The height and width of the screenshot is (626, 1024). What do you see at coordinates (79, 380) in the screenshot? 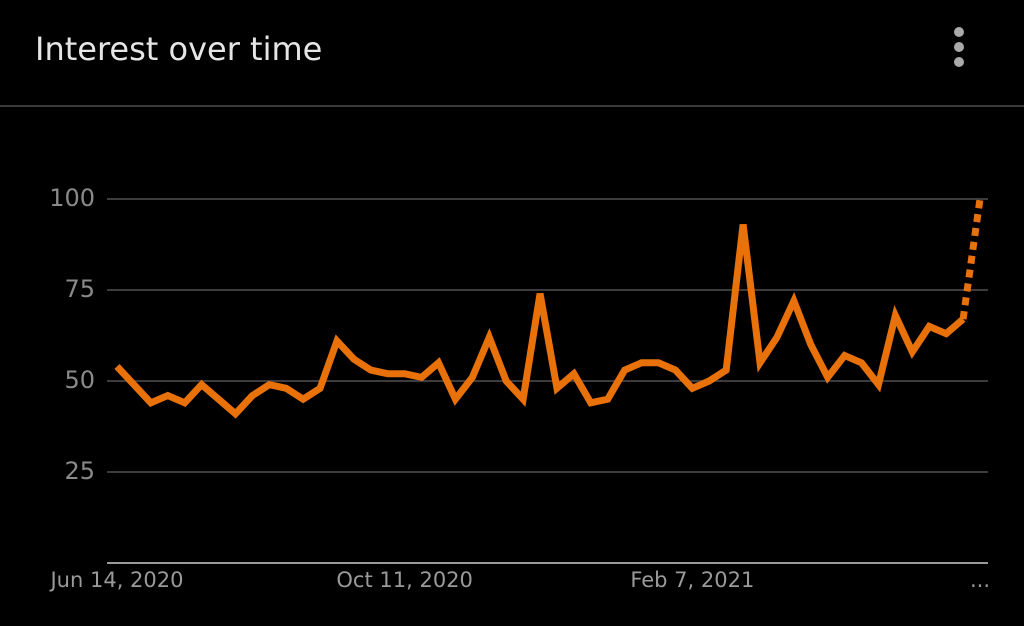
I see `y-tick-label: 50` at bounding box center [79, 380].